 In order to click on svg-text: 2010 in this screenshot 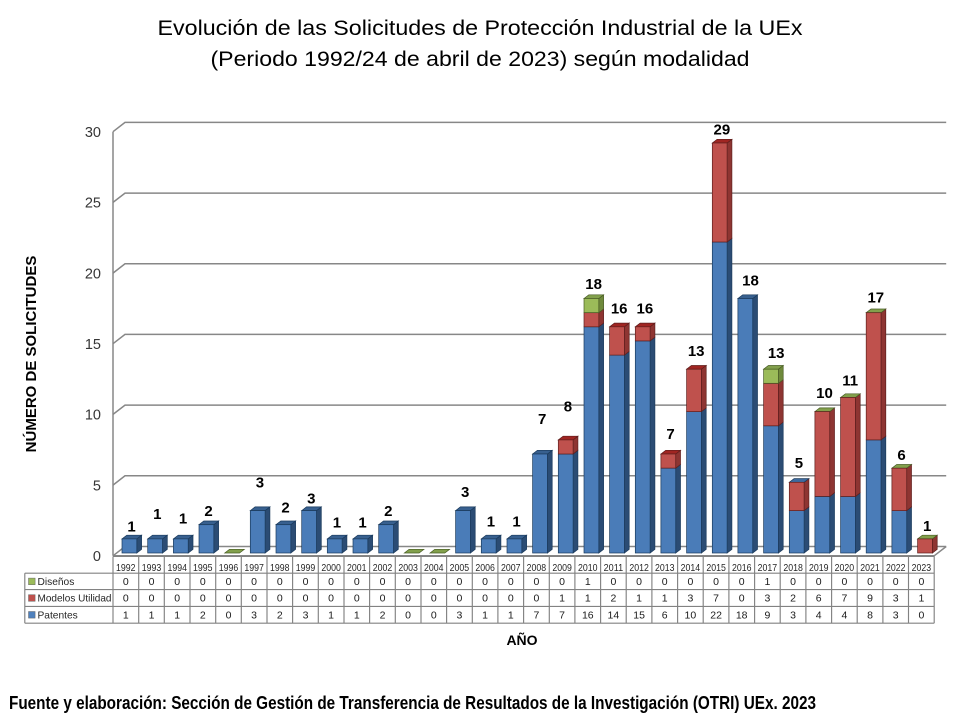, I will do `click(588, 568)`.